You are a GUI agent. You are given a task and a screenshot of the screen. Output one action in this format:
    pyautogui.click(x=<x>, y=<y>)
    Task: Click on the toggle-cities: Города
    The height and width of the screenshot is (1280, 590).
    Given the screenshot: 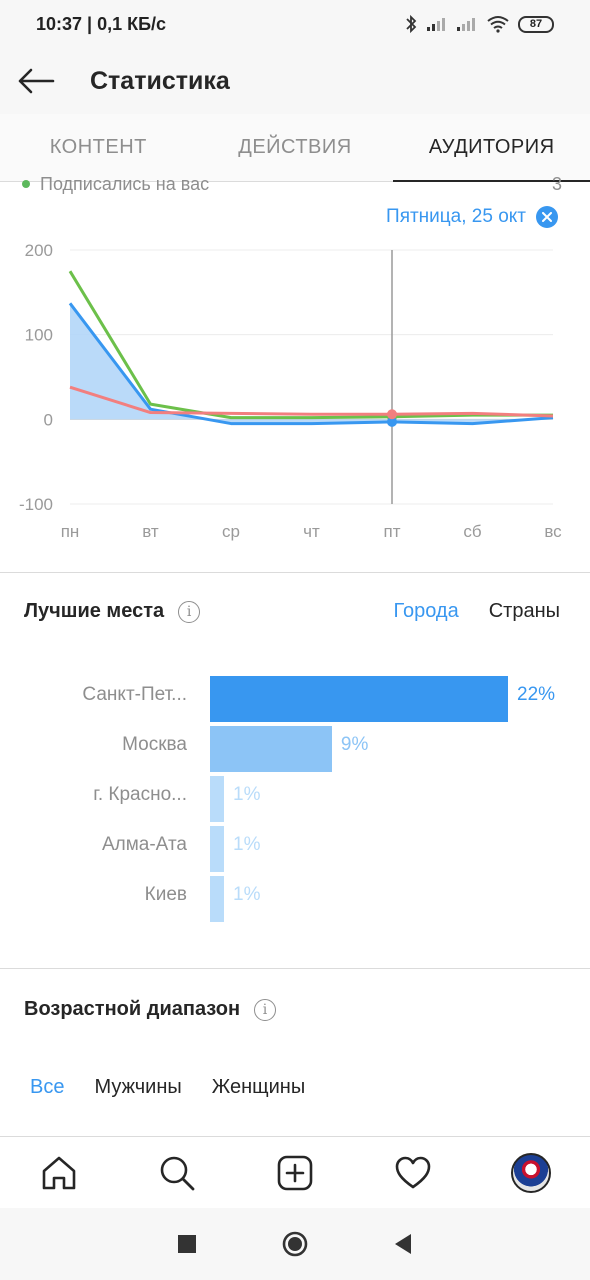 What is the action you would take?
    pyautogui.click(x=426, y=611)
    